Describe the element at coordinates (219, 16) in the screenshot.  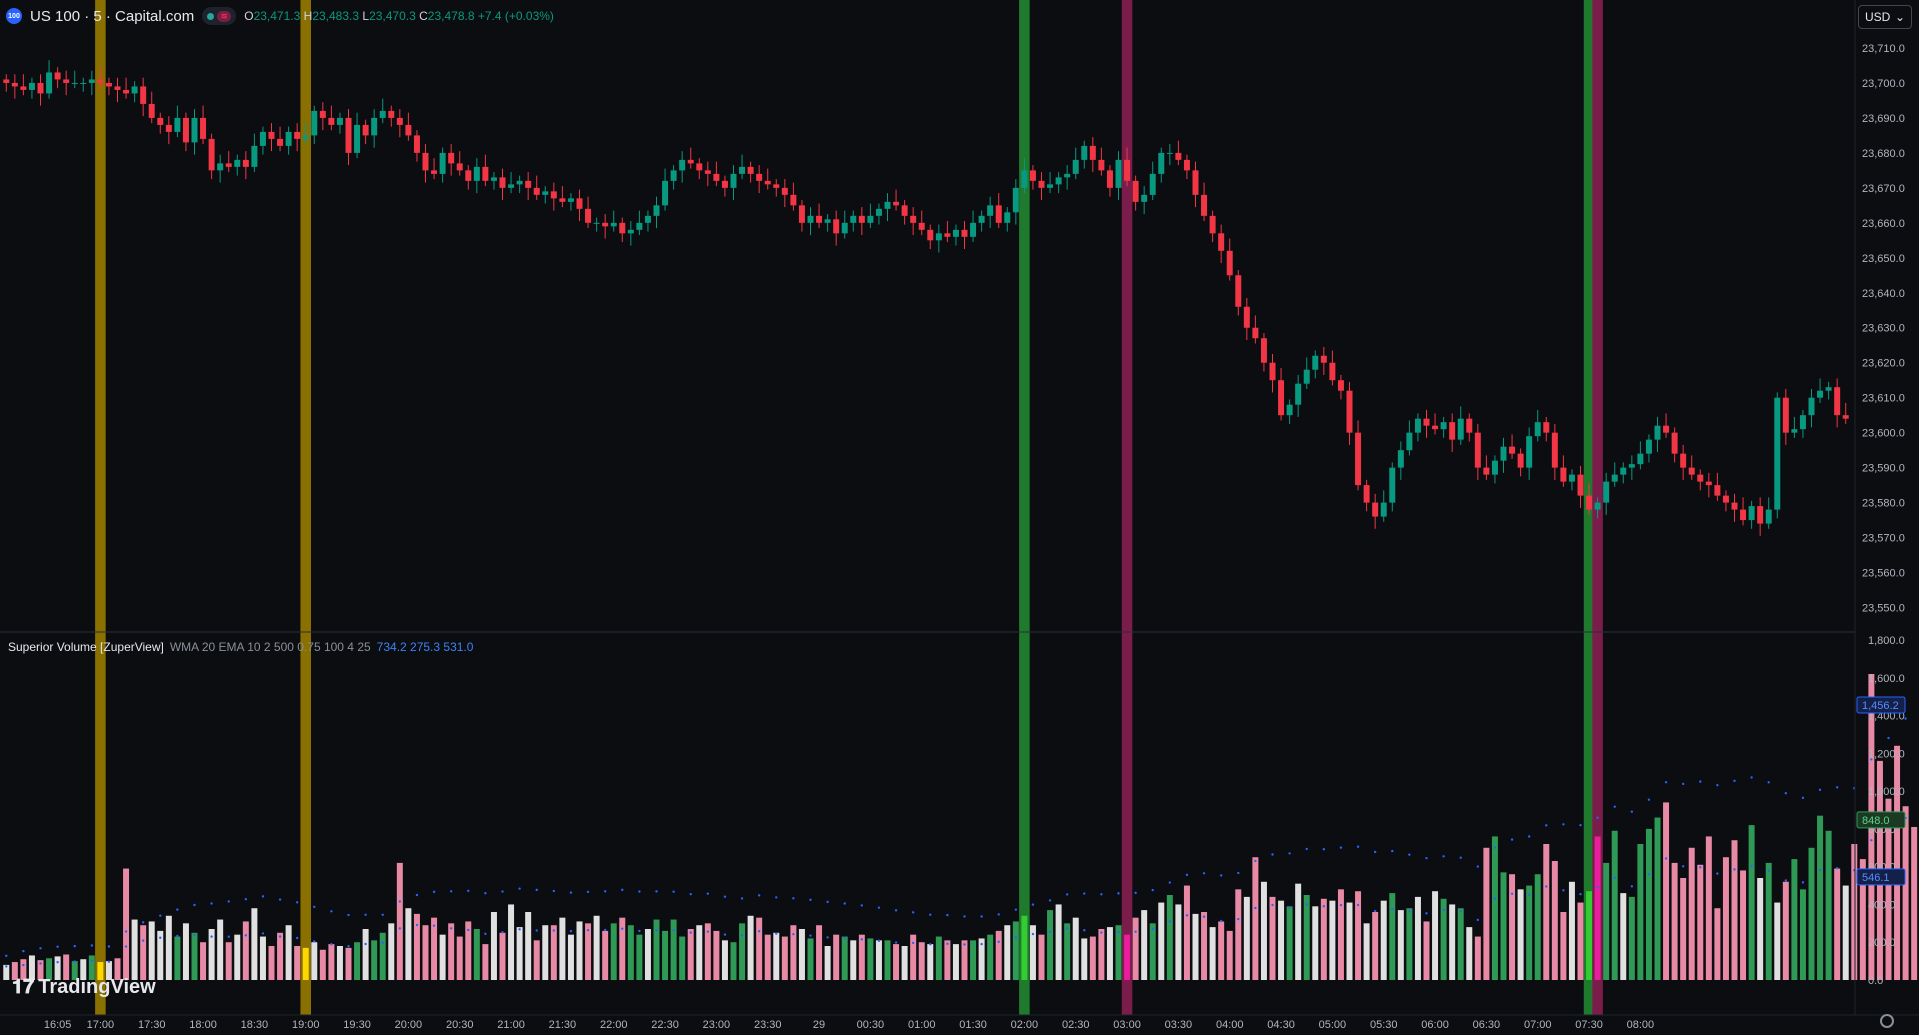
I see `market-status: ≋` at that location.